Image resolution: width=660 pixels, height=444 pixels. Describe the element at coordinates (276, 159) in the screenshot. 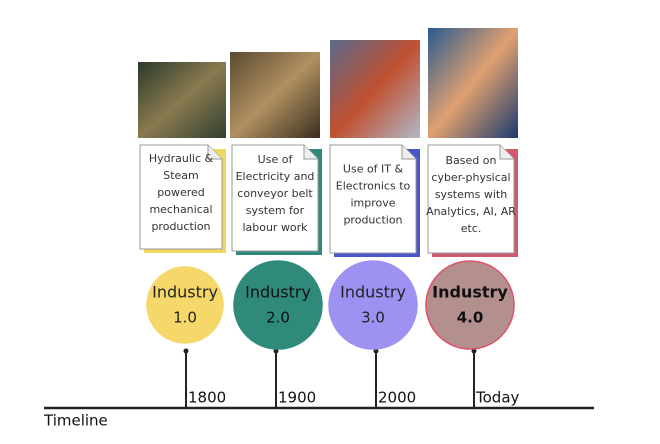

I see `stage-description: Use of` at that location.